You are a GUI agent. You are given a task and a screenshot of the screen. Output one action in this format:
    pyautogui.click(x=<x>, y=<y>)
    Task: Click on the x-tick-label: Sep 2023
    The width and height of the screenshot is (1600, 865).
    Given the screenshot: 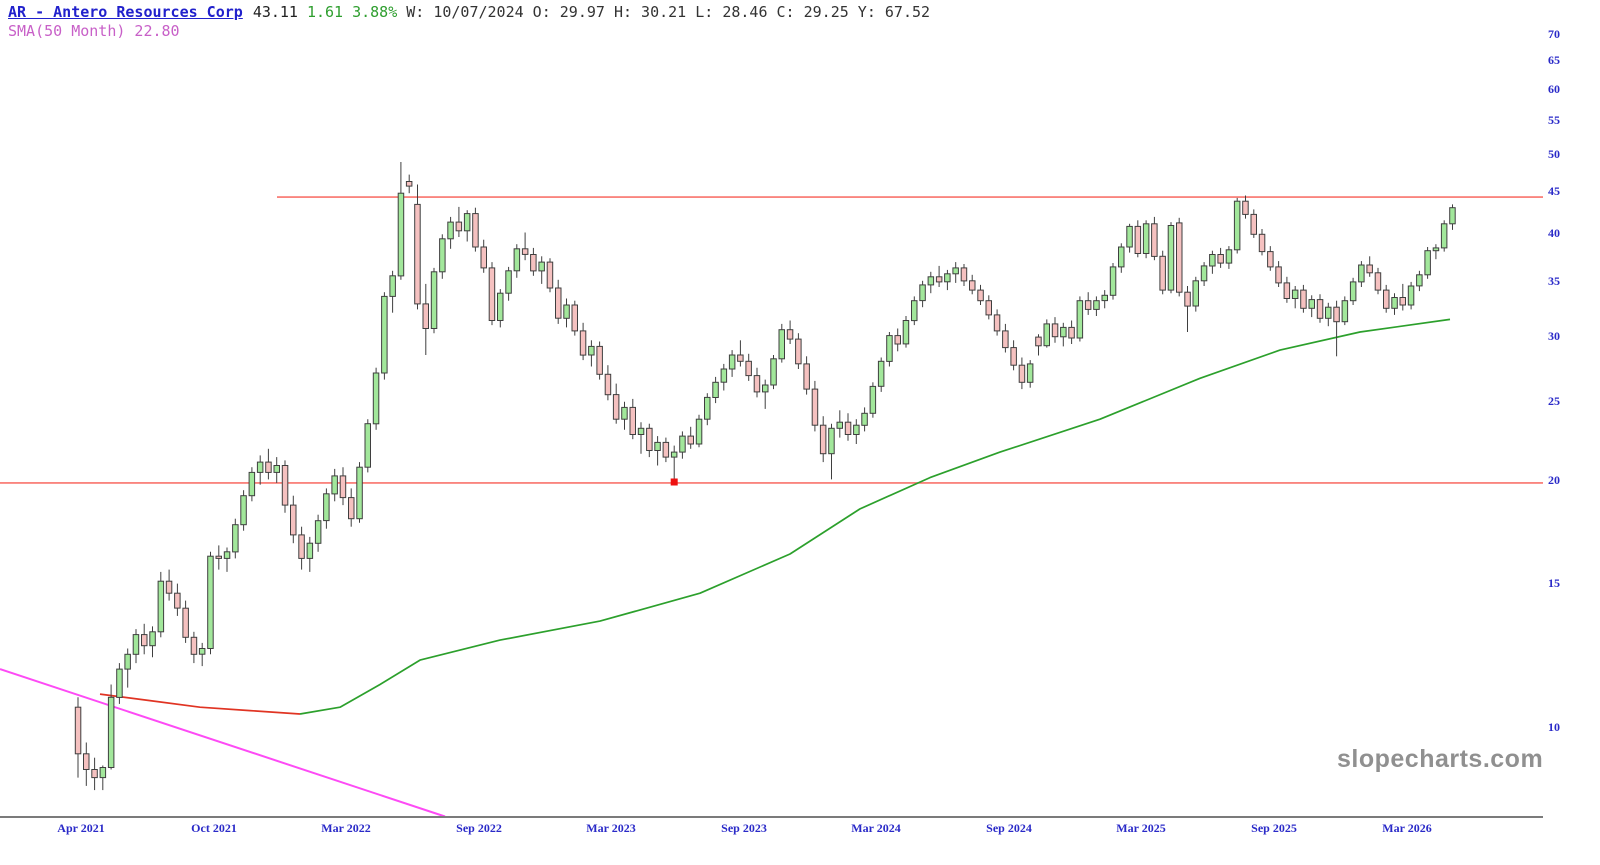 What is the action you would take?
    pyautogui.click(x=744, y=828)
    